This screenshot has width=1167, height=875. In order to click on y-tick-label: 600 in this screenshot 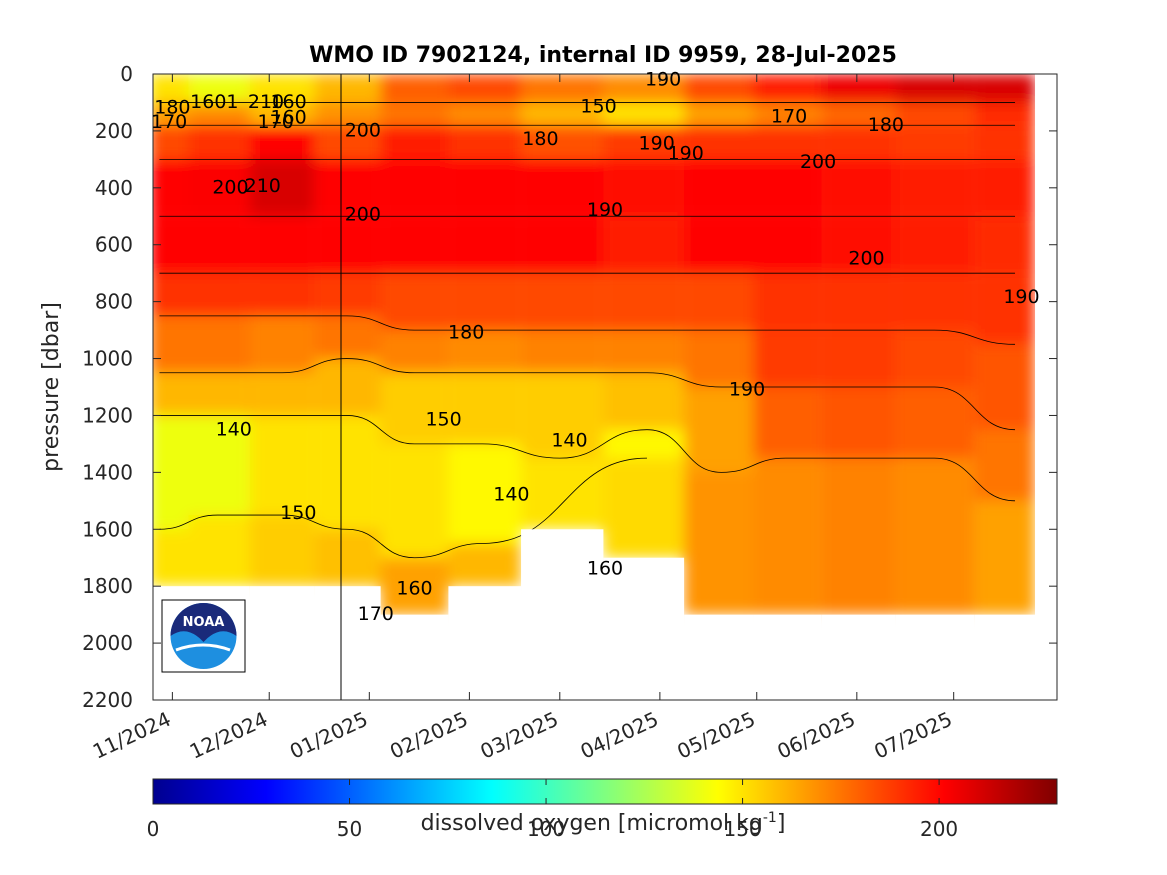, I will do `click(114, 245)`.